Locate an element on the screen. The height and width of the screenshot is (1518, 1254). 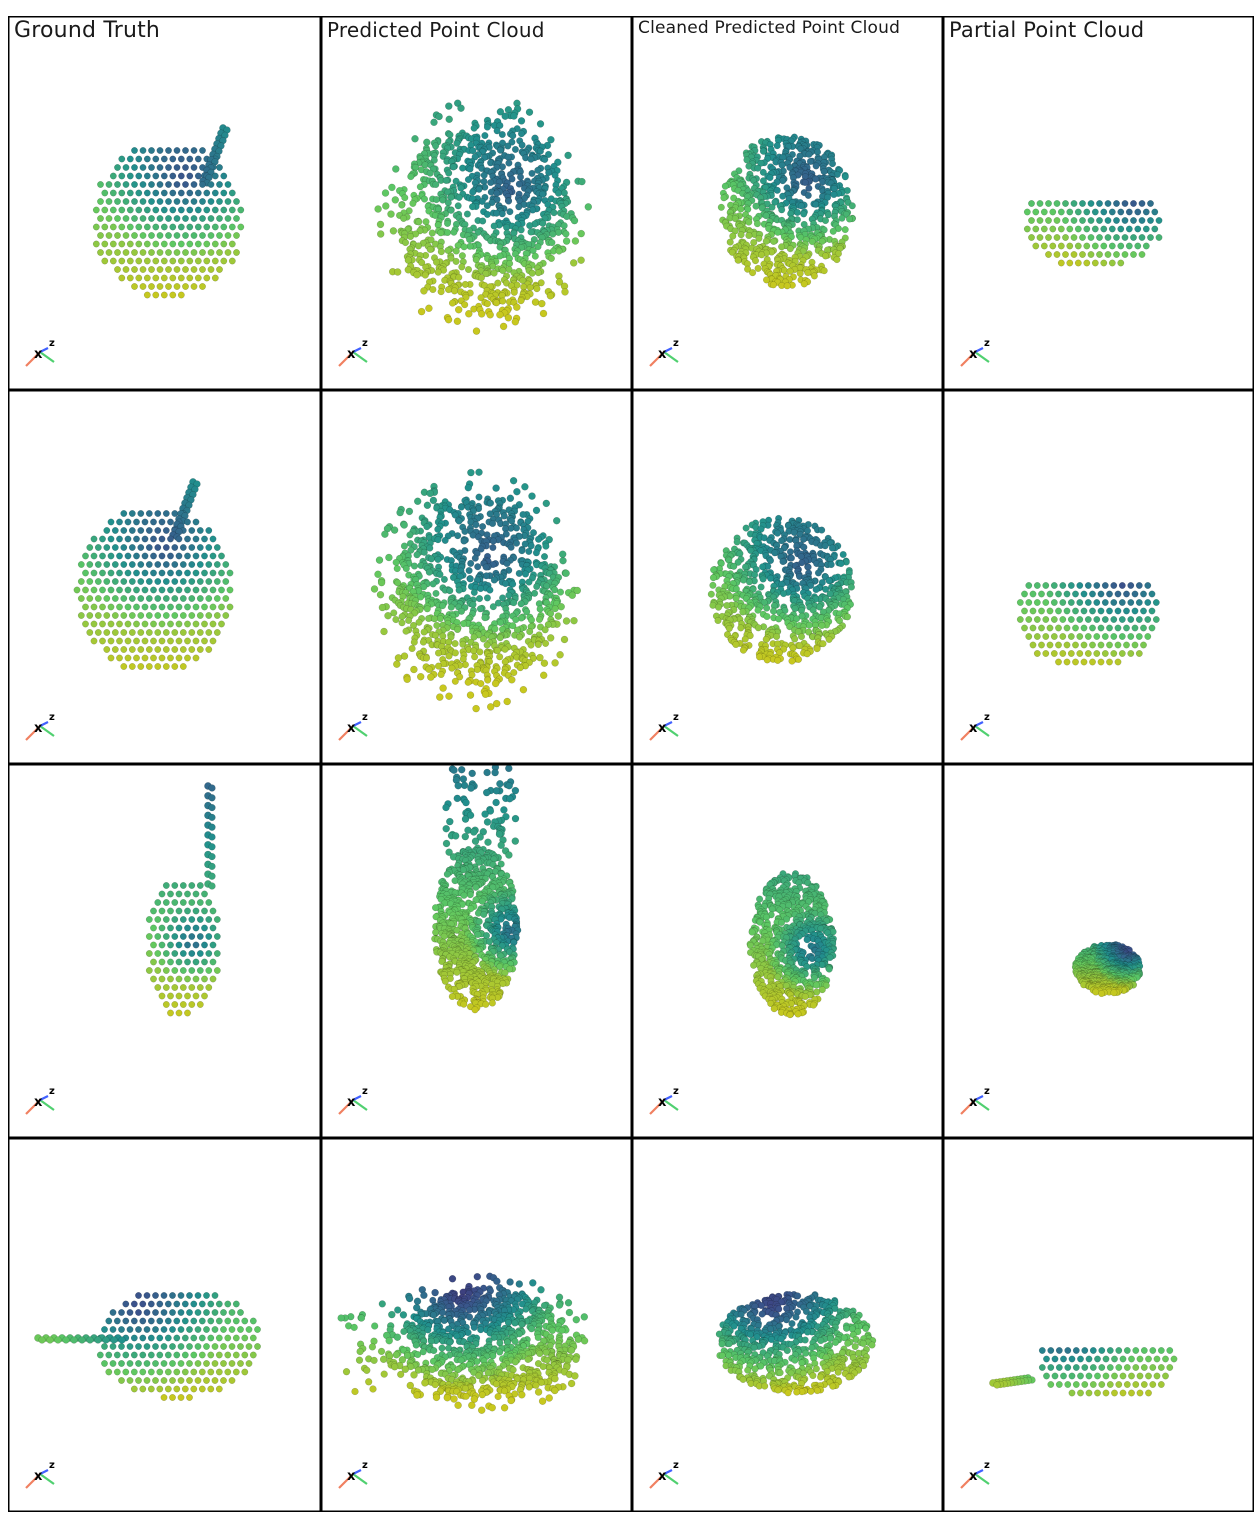
cell-partial-row-1: Partial Point Cloud x z is located at coordinates (1098, 203).